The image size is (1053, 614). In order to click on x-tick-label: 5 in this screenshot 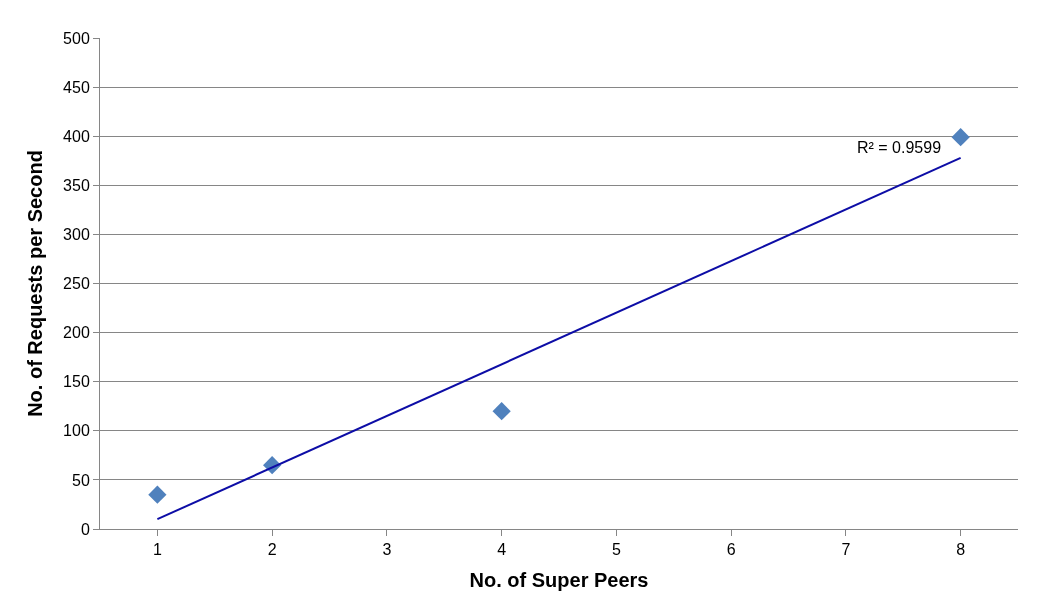, I will do `click(616, 550)`.